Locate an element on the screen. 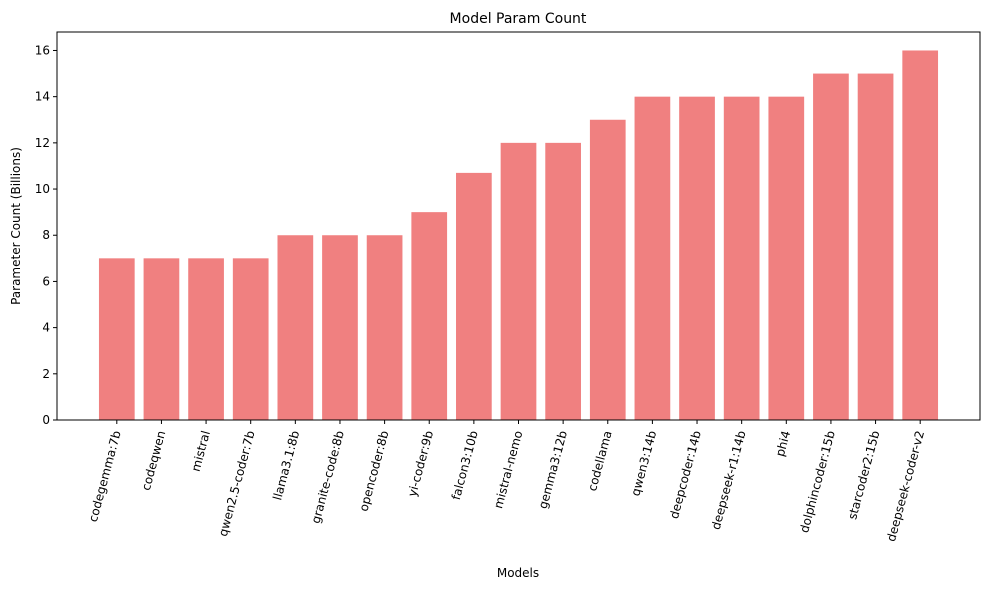  x-tick-label: yi-coder:9b is located at coordinates (420, 463).